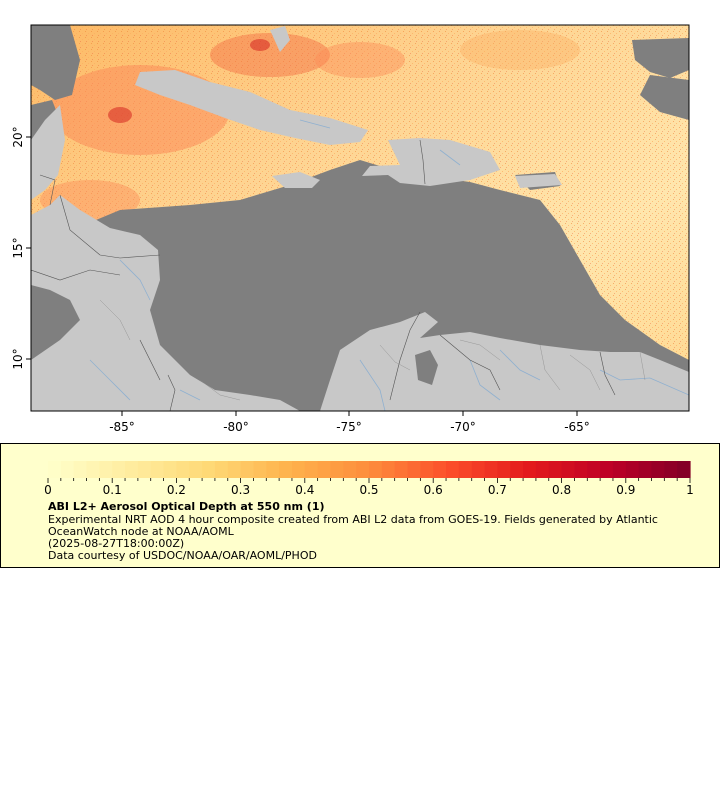  What do you see at coordinates (690, 490) in the screenshot?
I see `colorbar-tick-label: 1` at bounding box center [690, 490].